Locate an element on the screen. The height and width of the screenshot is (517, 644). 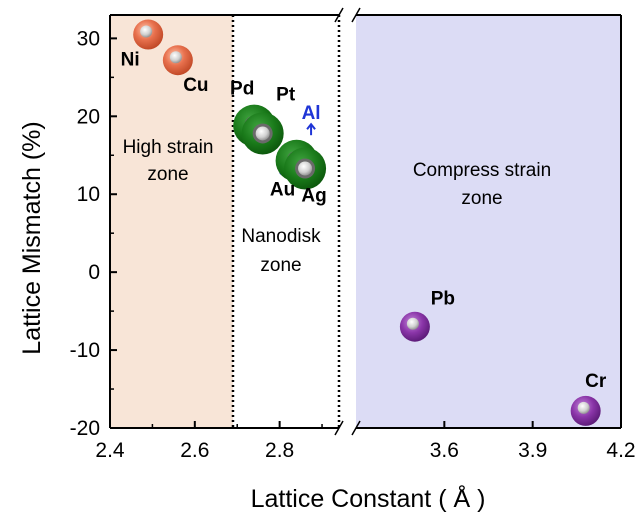
point-Cu is located at coordinates (177, 60).